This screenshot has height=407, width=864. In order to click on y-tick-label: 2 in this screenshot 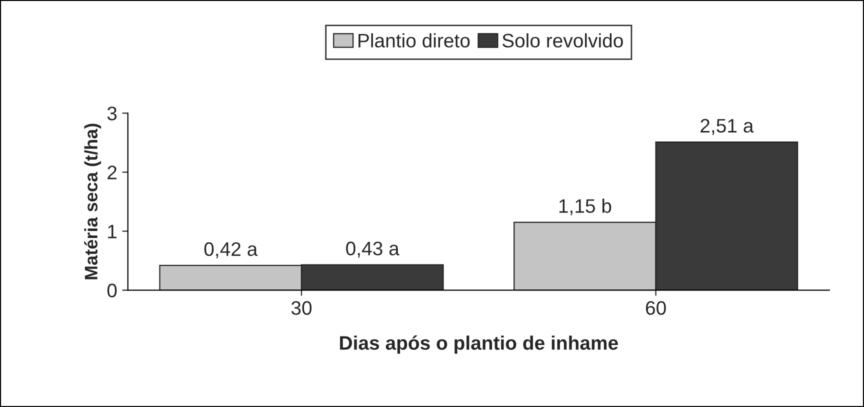, I will do `click(112, 173)`.